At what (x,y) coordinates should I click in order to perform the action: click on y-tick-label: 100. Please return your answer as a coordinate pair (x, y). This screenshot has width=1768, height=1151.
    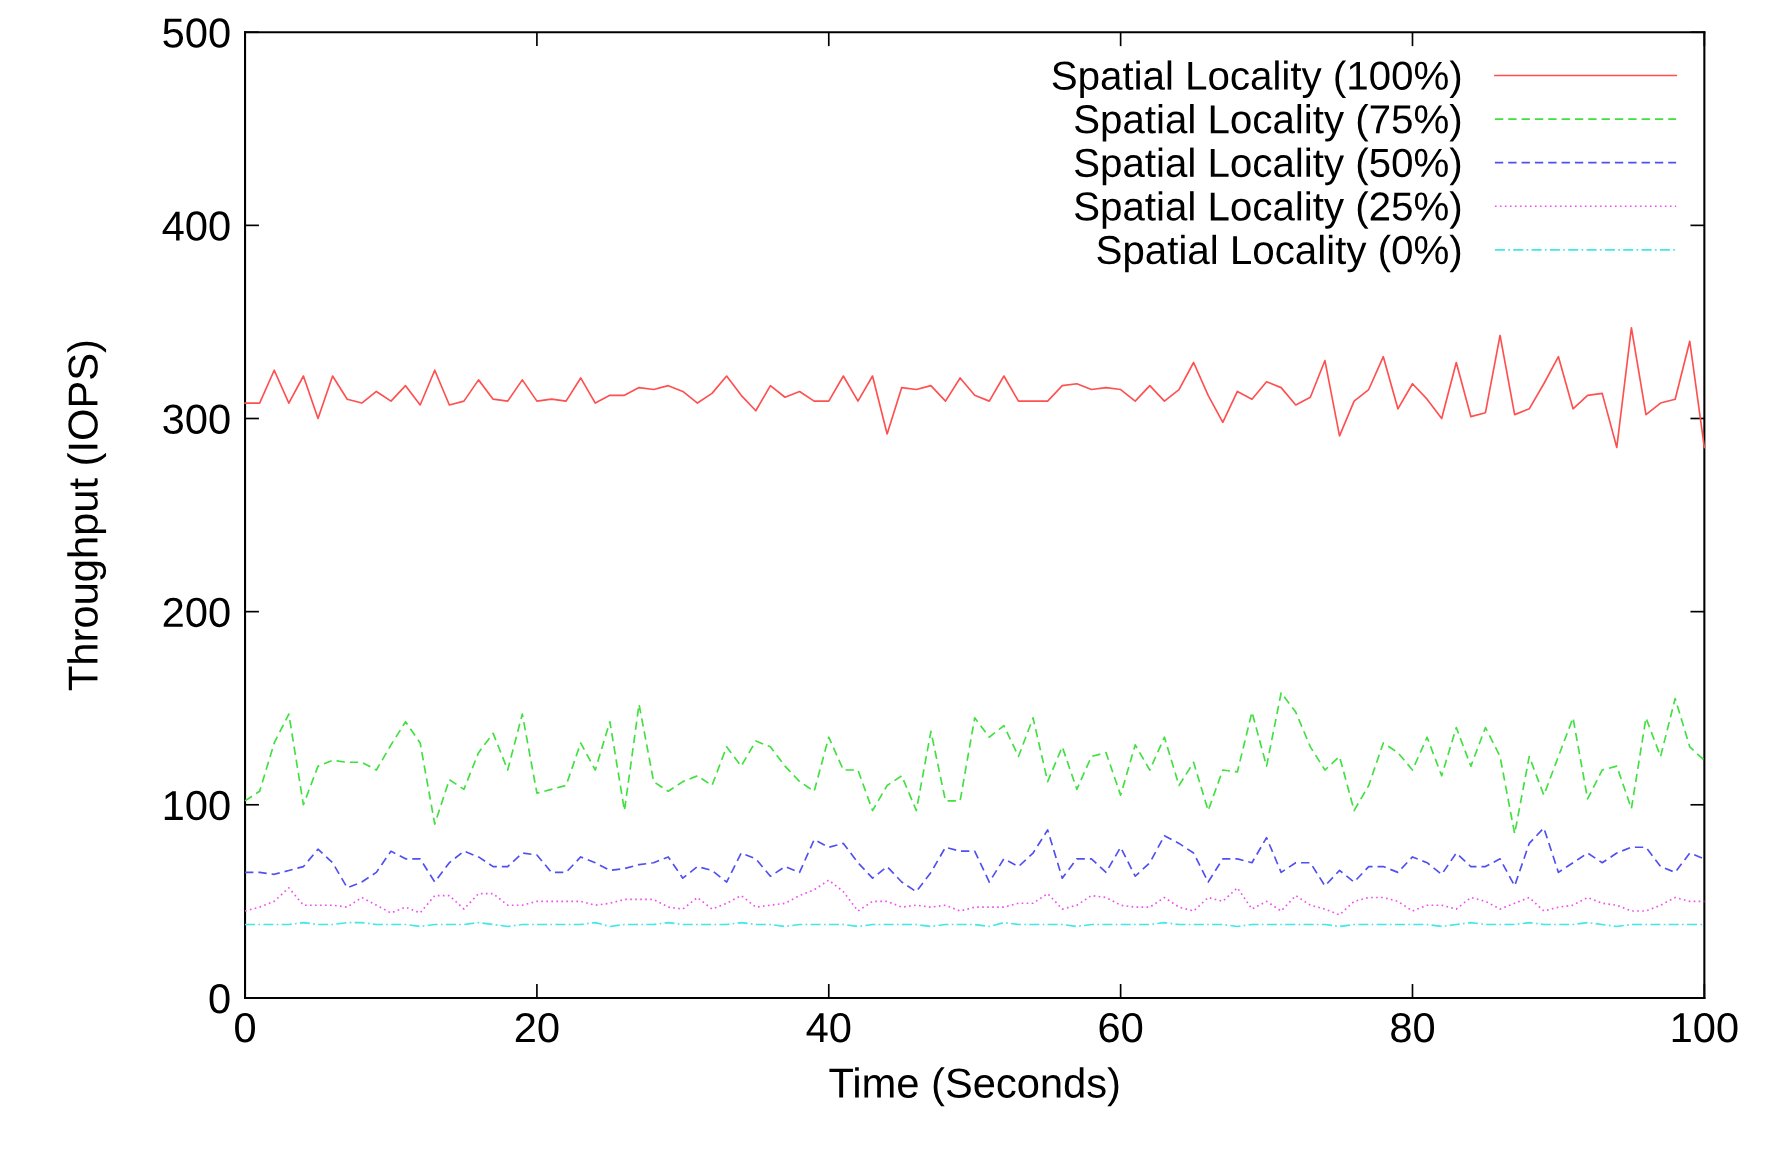
    Looking at the image, I should click on (197, 805).